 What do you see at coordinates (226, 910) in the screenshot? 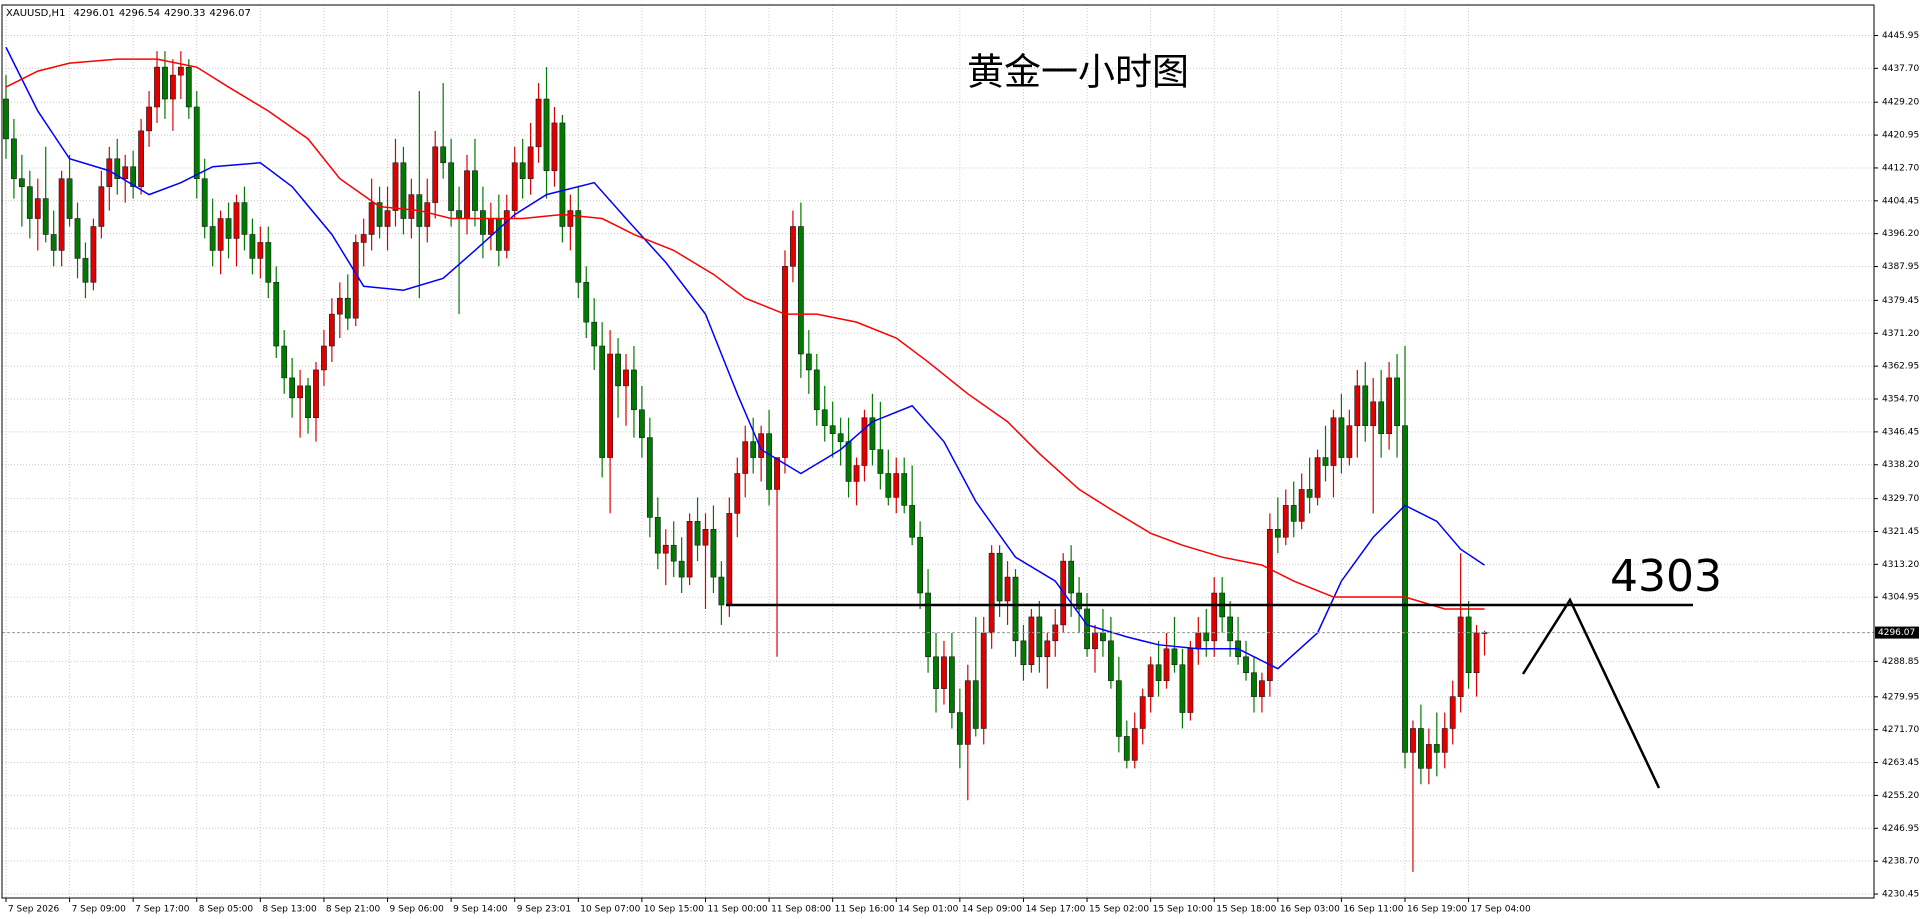
I see `x-tick-label: 8 Sep 05:00` at bounding box center [226, 910].